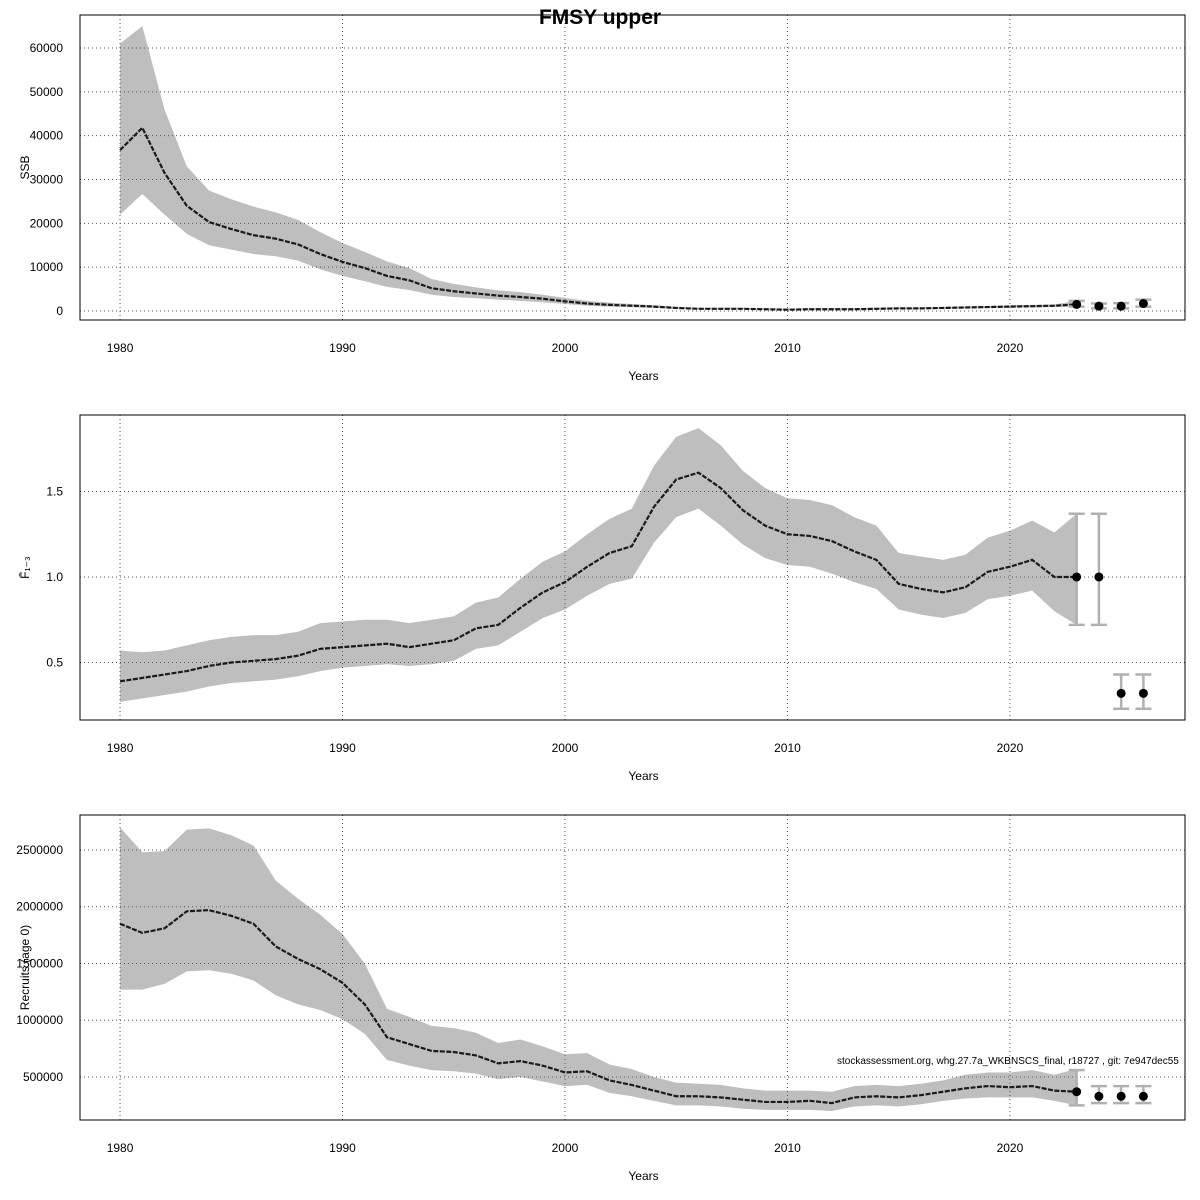 The height and width of the screenshot is (1200, 1200). What do you see at coordinates (47, 92) in the screenshot?
I see `y-tick-label: 50000` at bounding box center [47, 92].